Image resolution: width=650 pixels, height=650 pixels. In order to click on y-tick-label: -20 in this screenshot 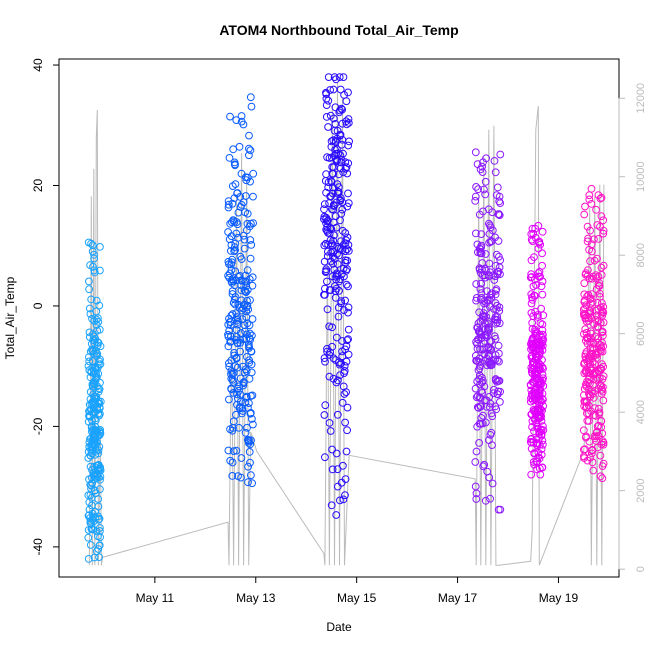, I will do `click(38, 426)`.